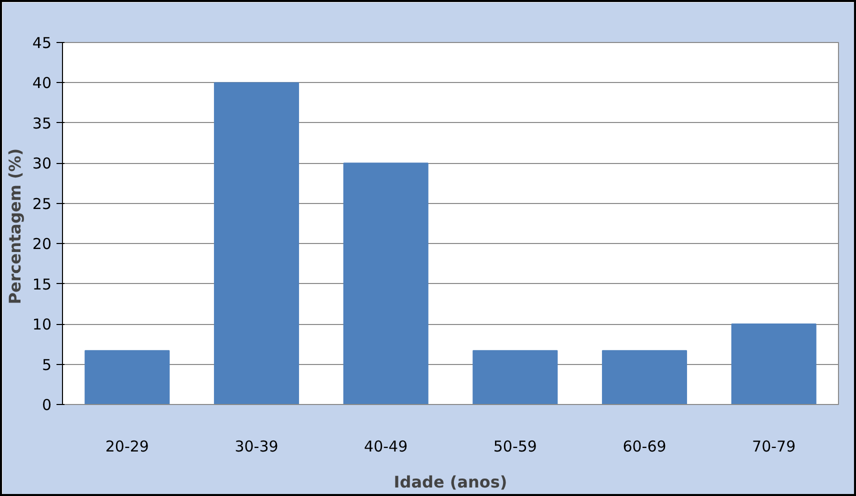 This screenshot has width=856, height=496. Describe the element at coordinates (42, 123) in the screenshot. I see `y-tick-label: 35` at that location.